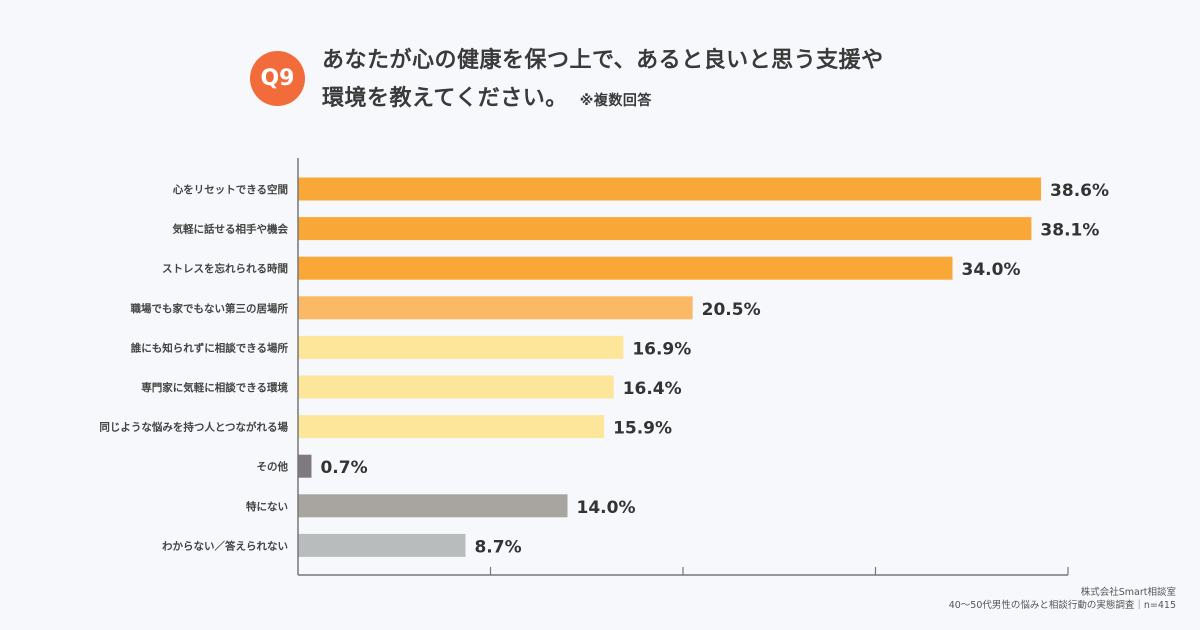 The height and width of the screenshot is (630, 1200). What do you see at coordinates (497, 547) in the screenshot?
I see `value-label: 8.7%` at bounding box center [497, 547].